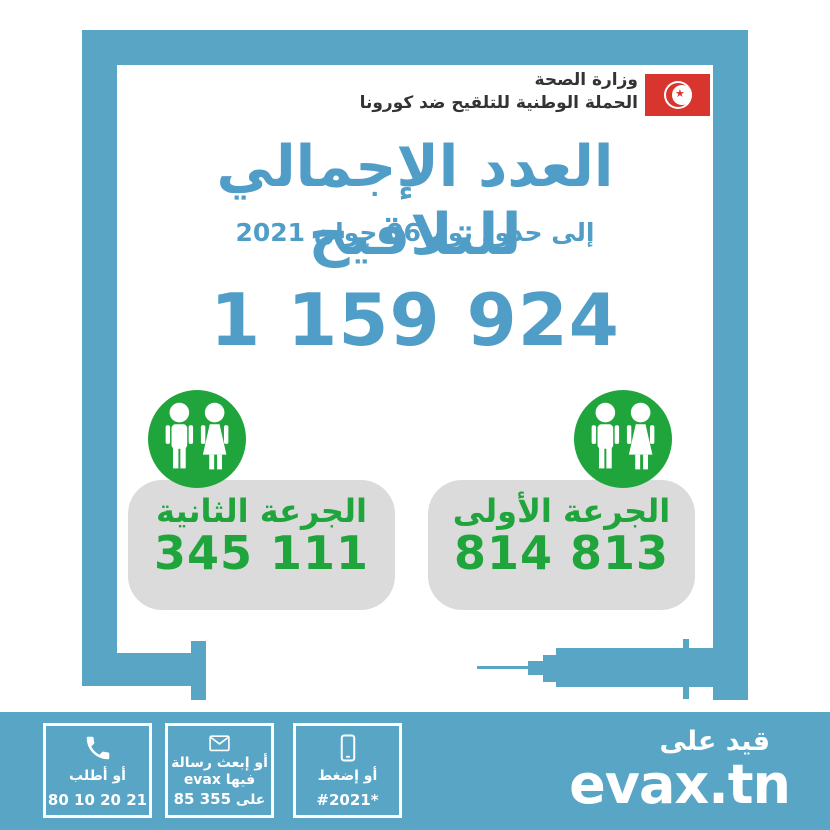  I want to click on mobile-phone-icon, so click(347, 748).